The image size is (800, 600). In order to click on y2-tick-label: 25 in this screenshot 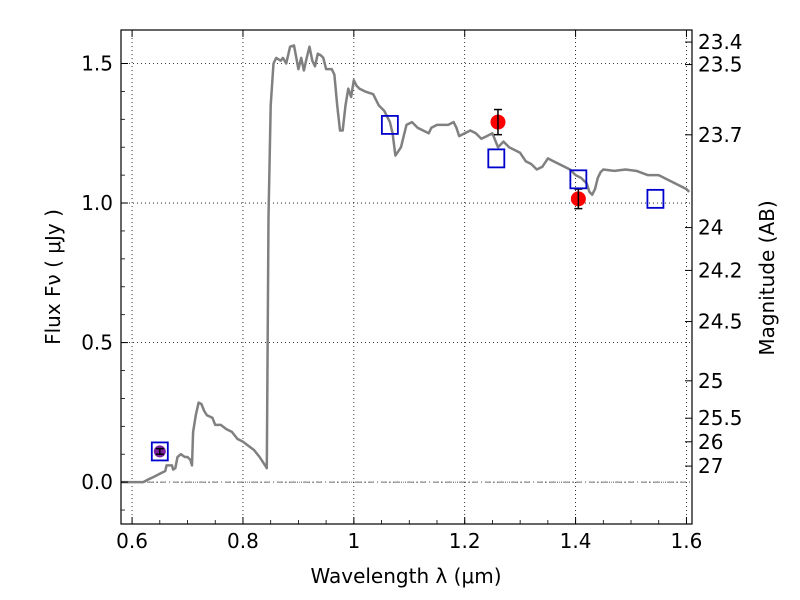, I will do `click(710, 381)`.